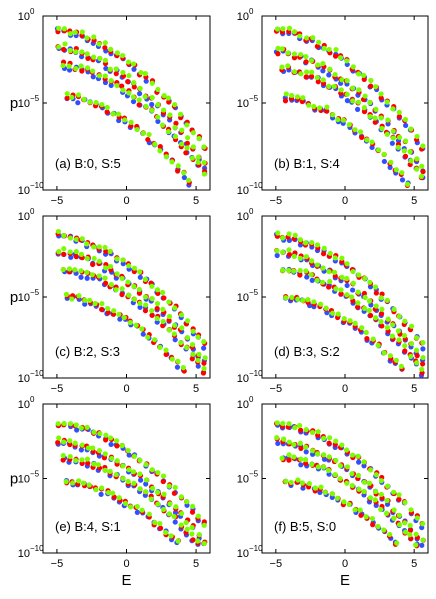 This screenshot has width=436, height=599. Describe the element at coordinates (251, 399) in the screenshot. I see `y-tick-exponent: 0` at that location.